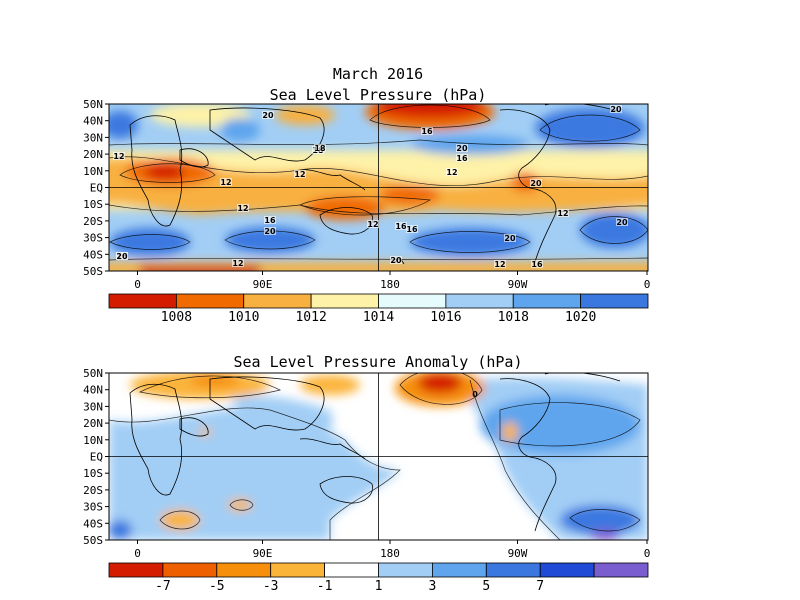 Image resolution: width=800 pixels, height=600 pixels. I want to click on top-colorbar-label: 1010, so click(243, 317).